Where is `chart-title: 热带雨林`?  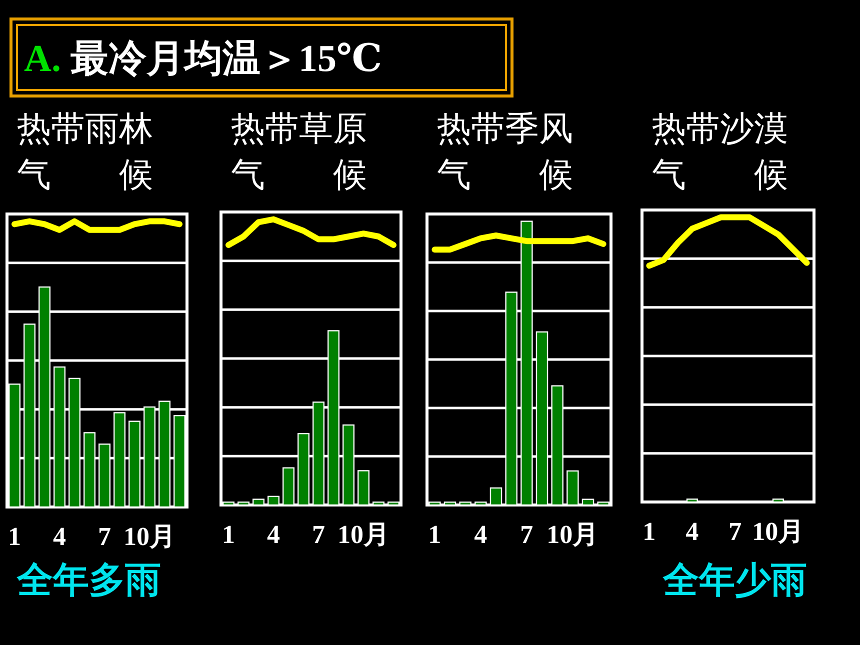
chart-title: 热带雨林 is located at coordinates (85, 129).